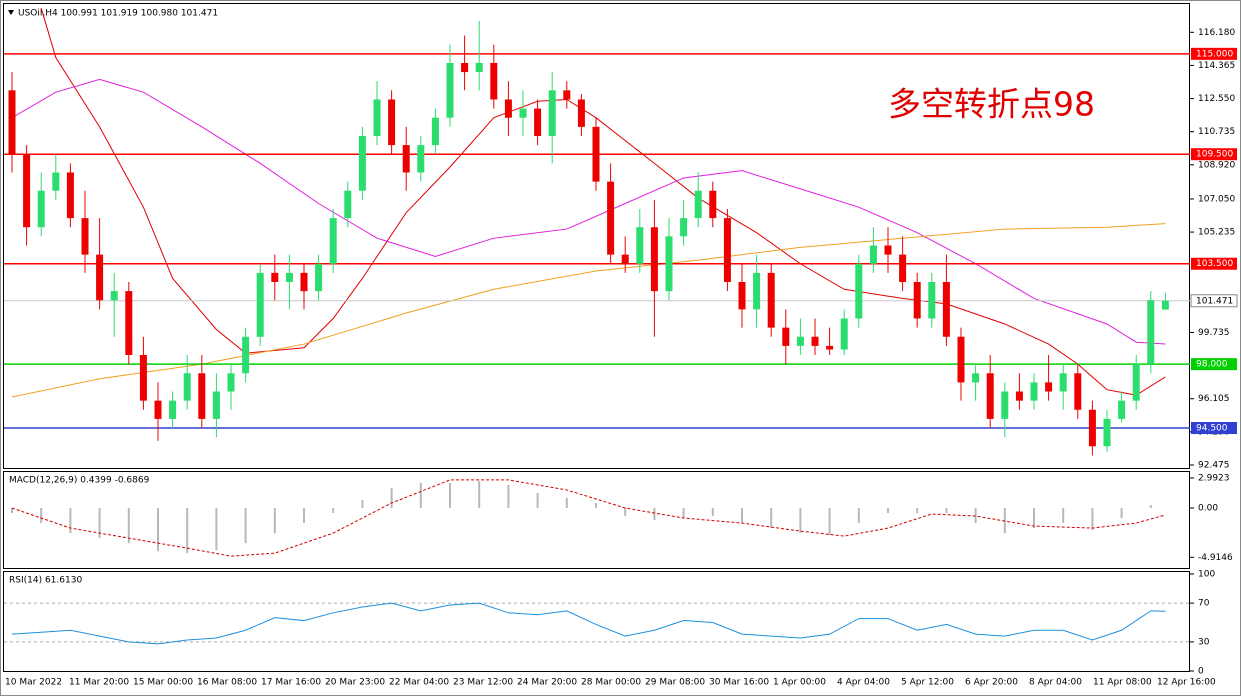  I want to click on y-tick-label: 108.920, so click(1216, 165).